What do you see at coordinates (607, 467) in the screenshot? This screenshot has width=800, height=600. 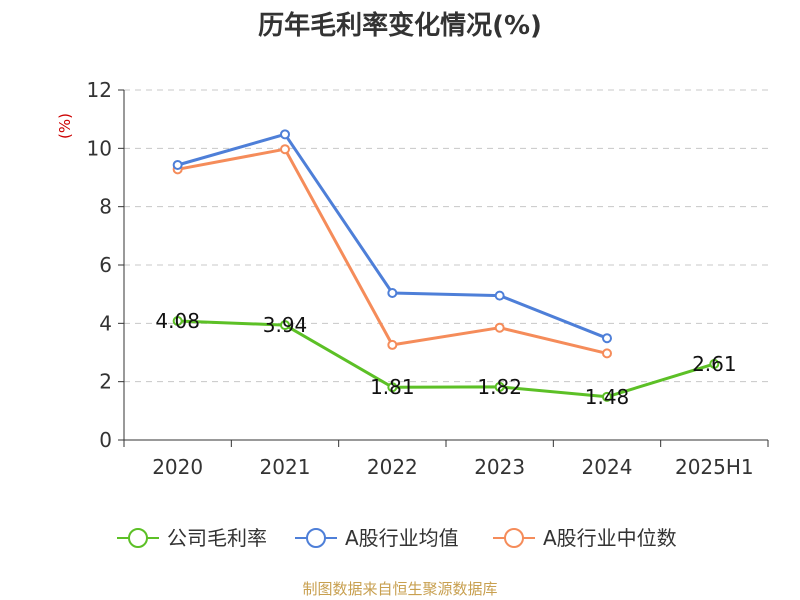 I see `x-tick-label: 2024` at bounding box center [607, 467].